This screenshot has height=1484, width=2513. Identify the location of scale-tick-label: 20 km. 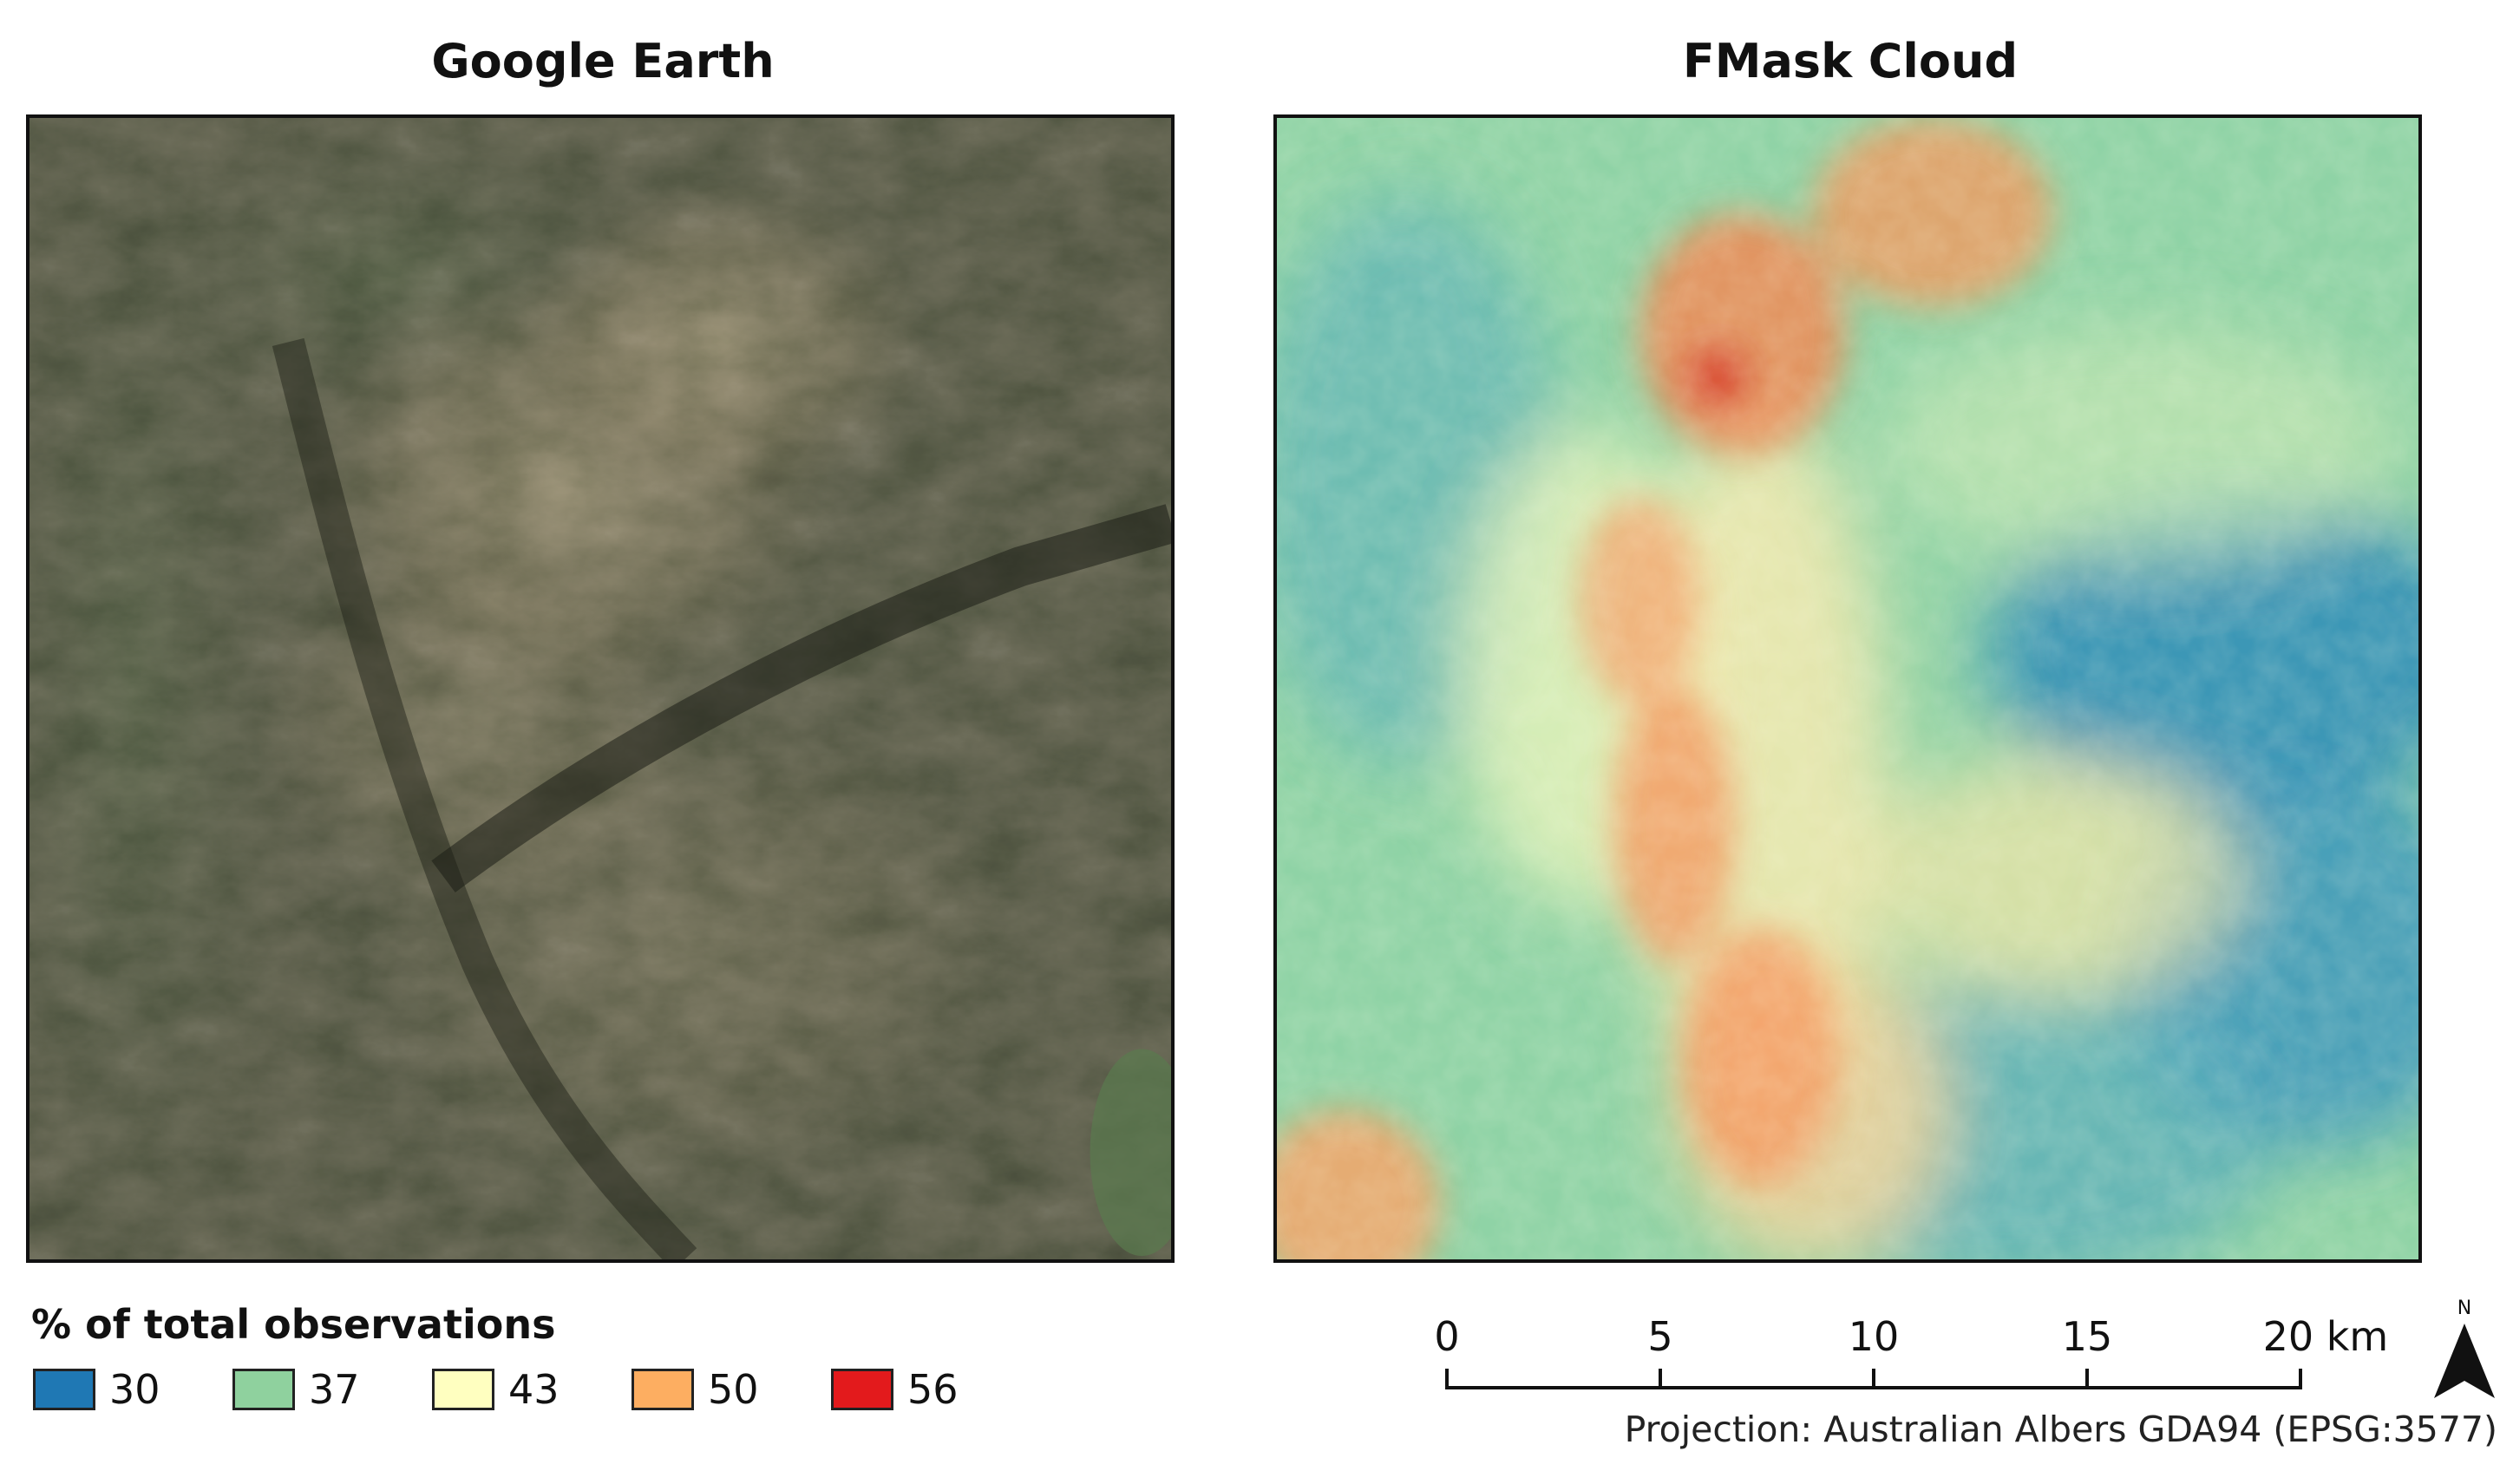
(2325, 1337).